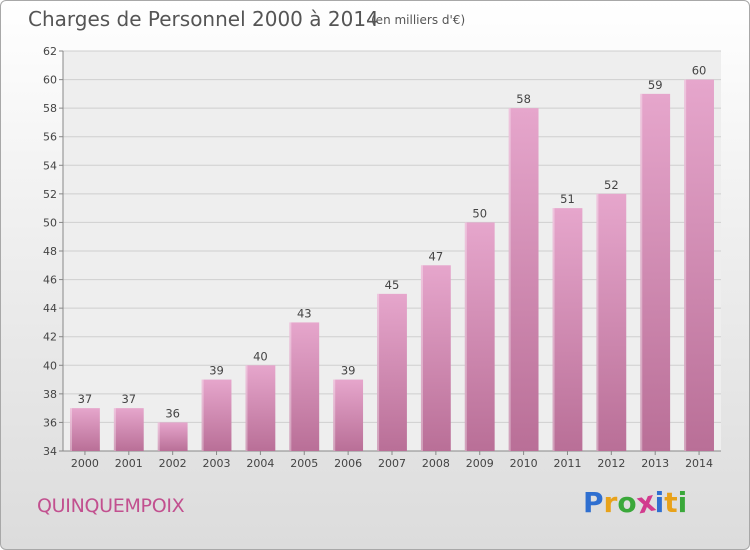 This screenshot has width=750, height=550. What do you see at coordinates (524, 463) in the screenshot?
I see `x-tick-label: 2010` at bounding box center [524, 463].